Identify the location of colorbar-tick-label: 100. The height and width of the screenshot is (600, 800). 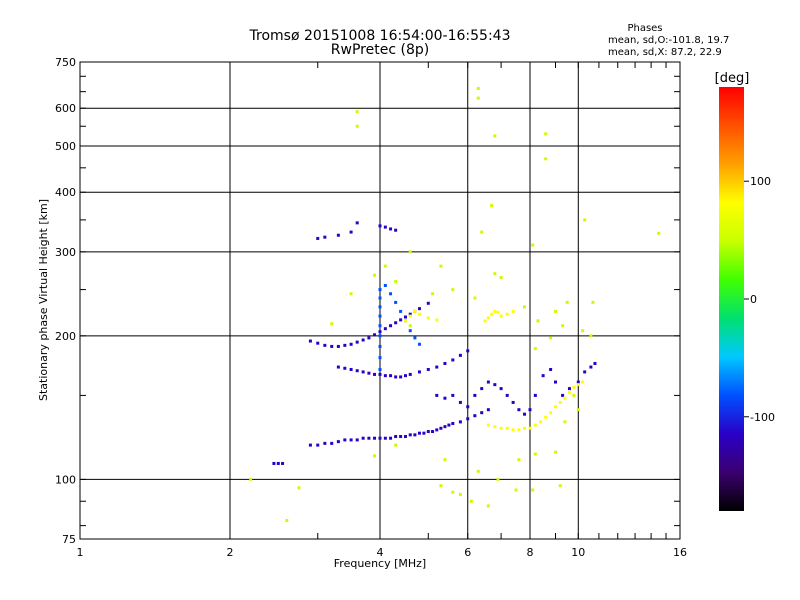
(760, 181).